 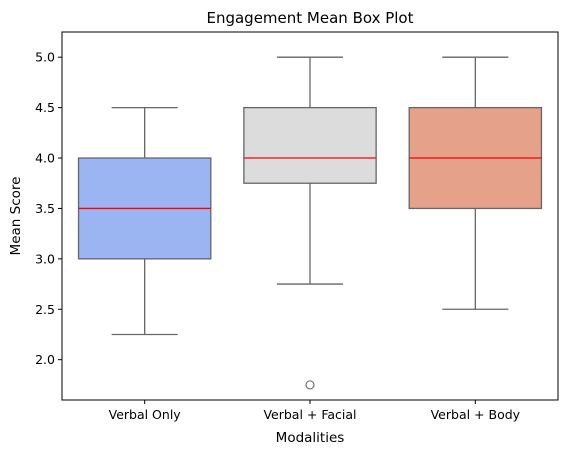 I want to click on y-axis-label: Mean Score, so click(x=16, y=216).